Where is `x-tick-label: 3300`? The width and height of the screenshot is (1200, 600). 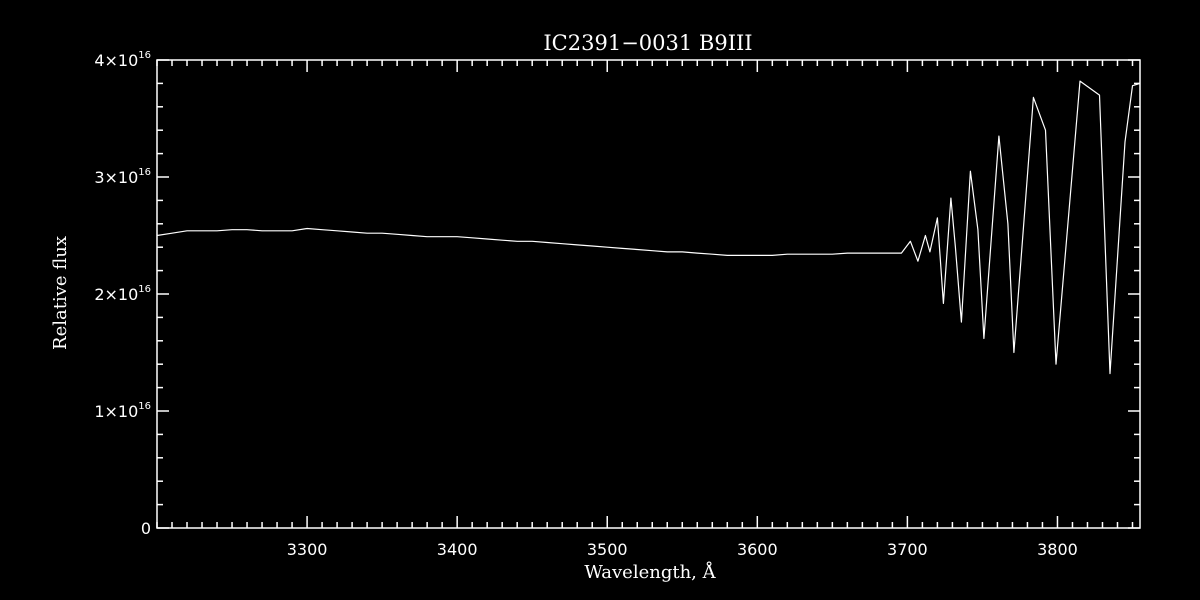
x-tick-label: 3300 is located at coordinates (307, 549).